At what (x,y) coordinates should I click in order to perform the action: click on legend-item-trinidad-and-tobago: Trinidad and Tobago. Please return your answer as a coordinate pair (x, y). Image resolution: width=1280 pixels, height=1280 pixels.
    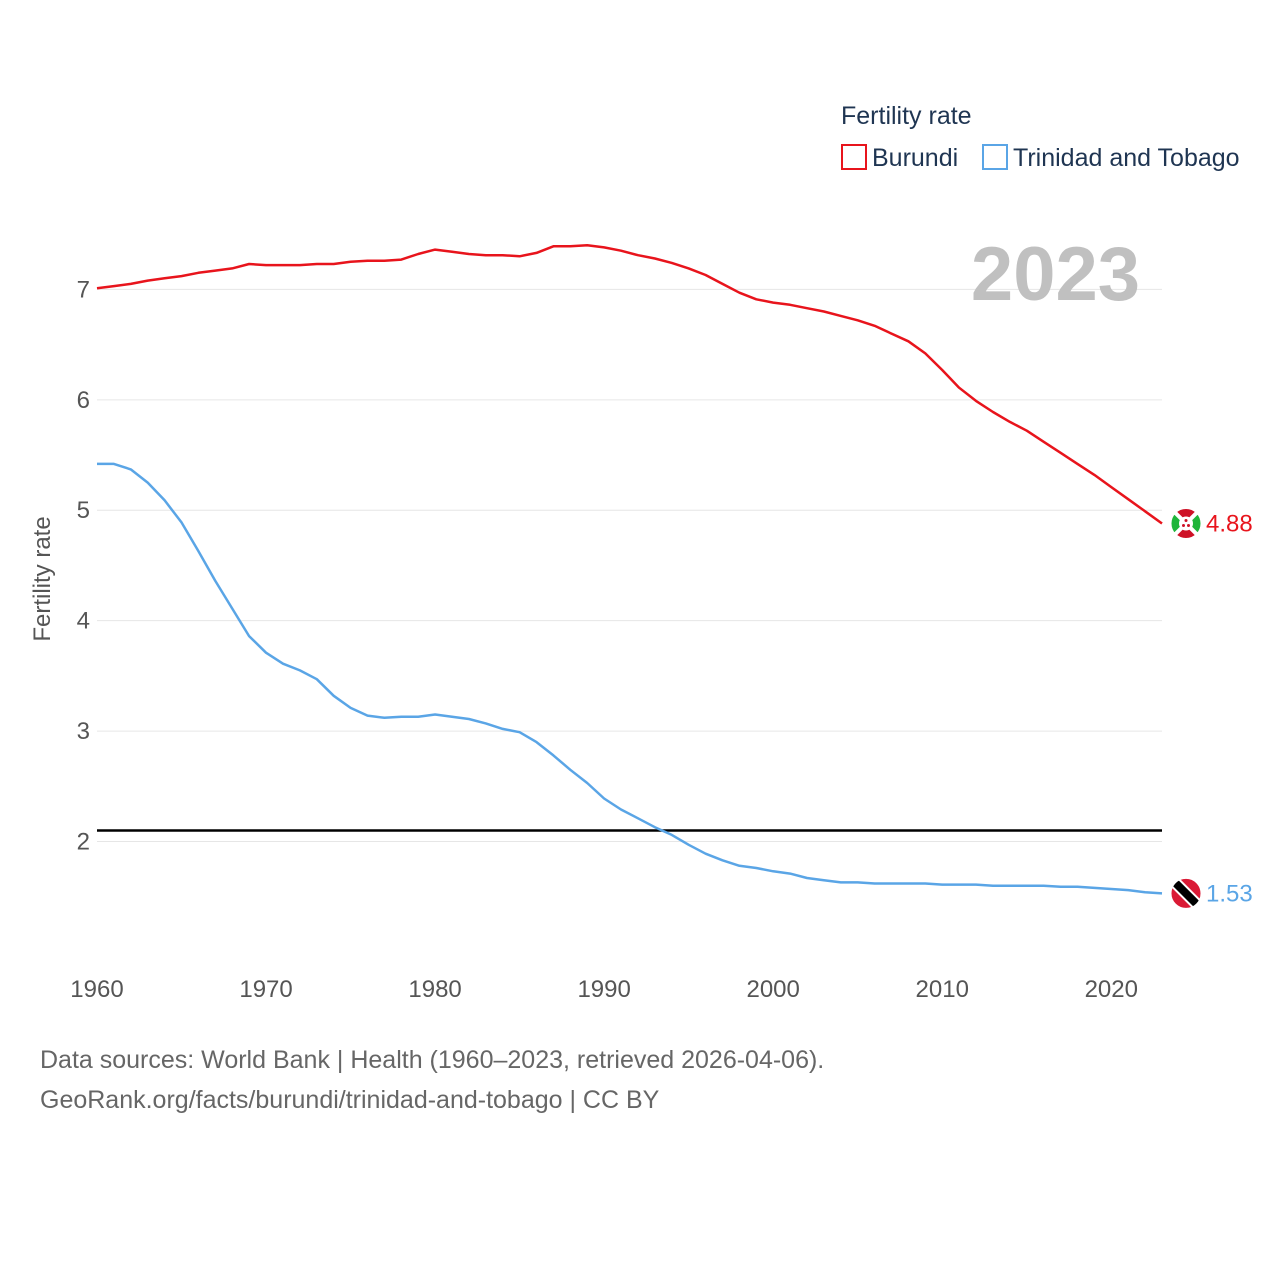
    Looking at the image, I should click on (1111, 158).